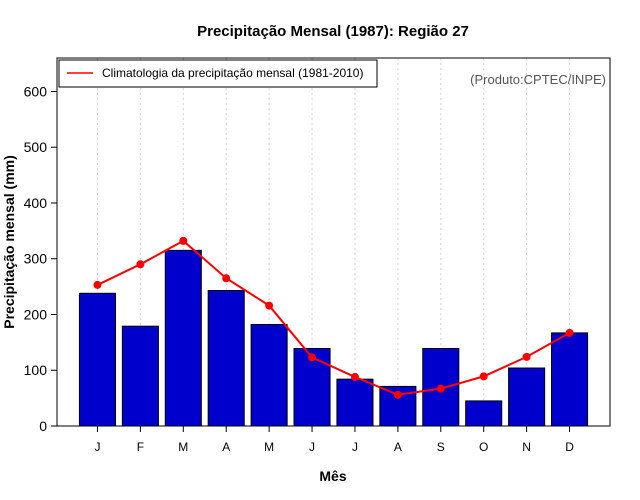  I want to click on chart-title: Precipitação Mensal (1987): Região 27, so click(333, 31).